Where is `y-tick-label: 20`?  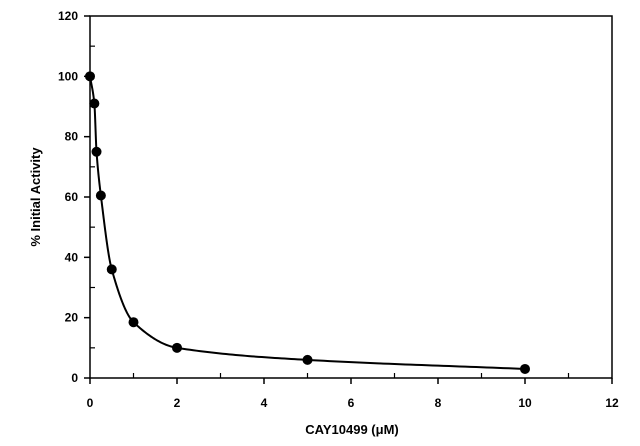
y-tick-label: 20 is located at coordinates (72, 318).